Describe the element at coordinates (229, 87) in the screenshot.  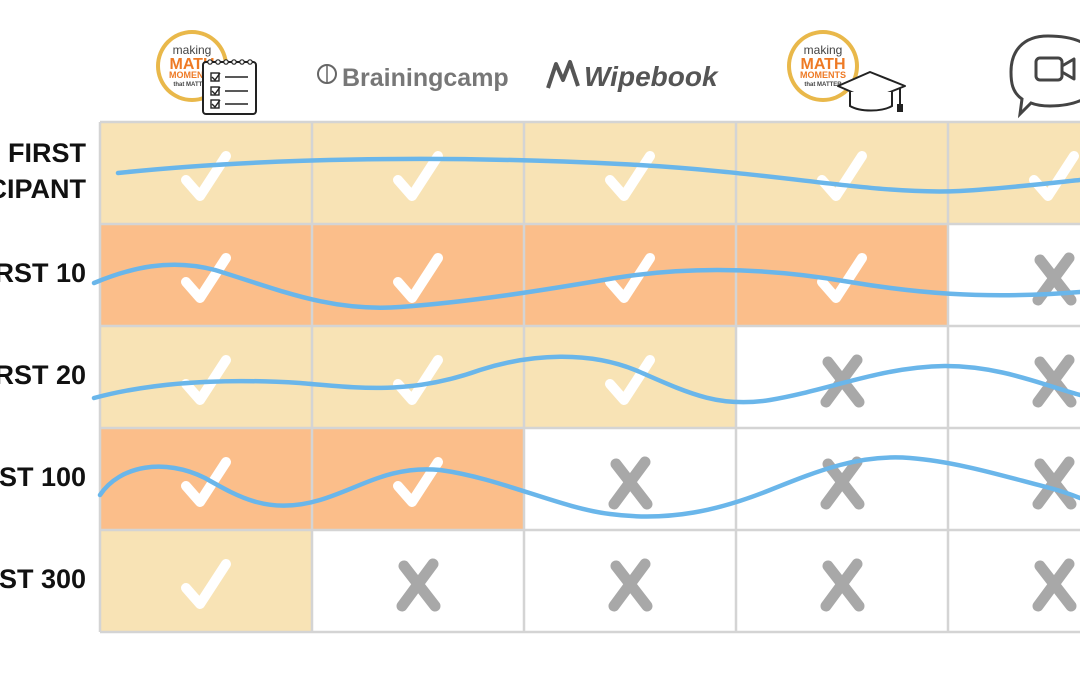
I see `clipboard-checklist-icon` at that location.